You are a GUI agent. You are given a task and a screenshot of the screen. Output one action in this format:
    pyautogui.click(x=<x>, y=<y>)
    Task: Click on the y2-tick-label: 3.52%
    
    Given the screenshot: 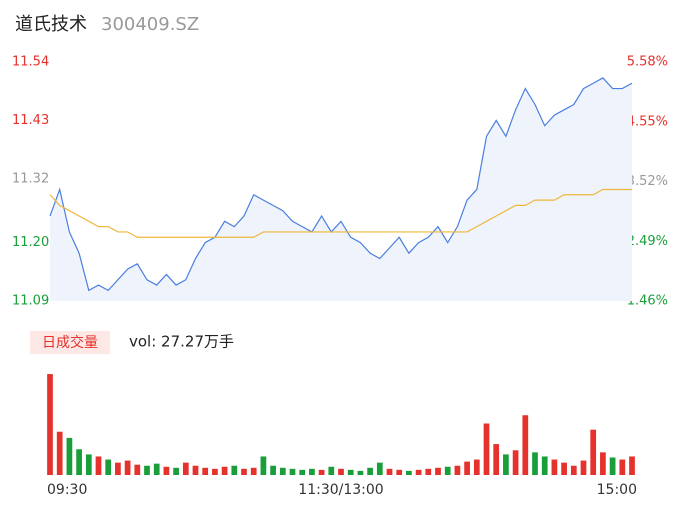 What is the action you would take?
    pyautogui.click(x=647, y=181)
    